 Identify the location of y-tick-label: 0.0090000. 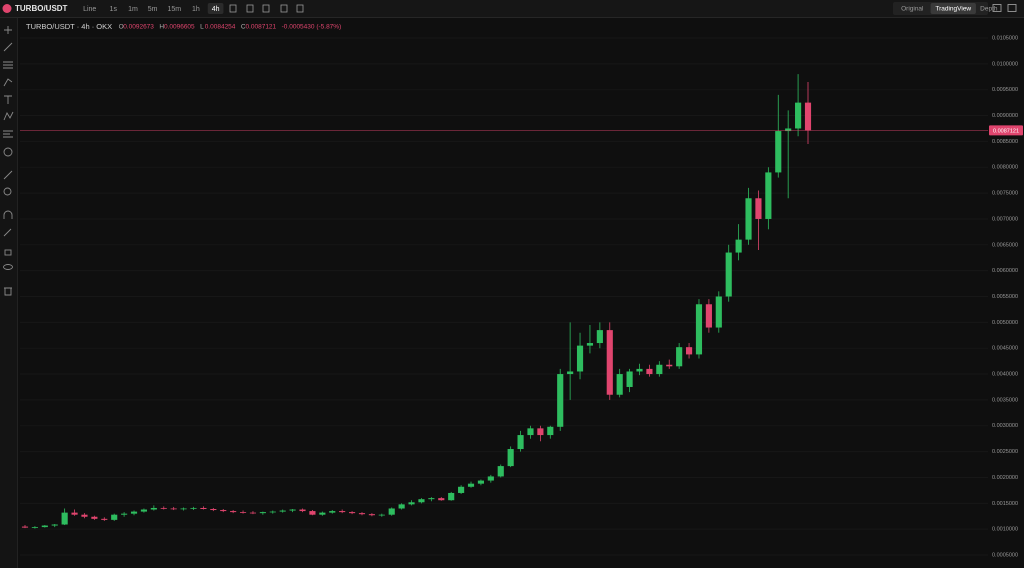
(1005, 116).